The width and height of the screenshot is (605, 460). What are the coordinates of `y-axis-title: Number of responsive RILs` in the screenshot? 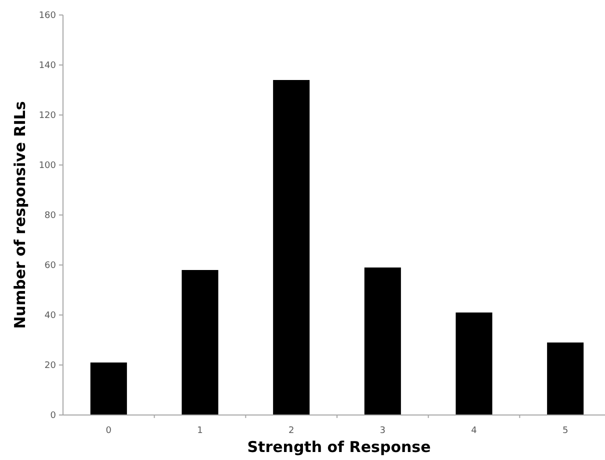 It's located at (20, 215).